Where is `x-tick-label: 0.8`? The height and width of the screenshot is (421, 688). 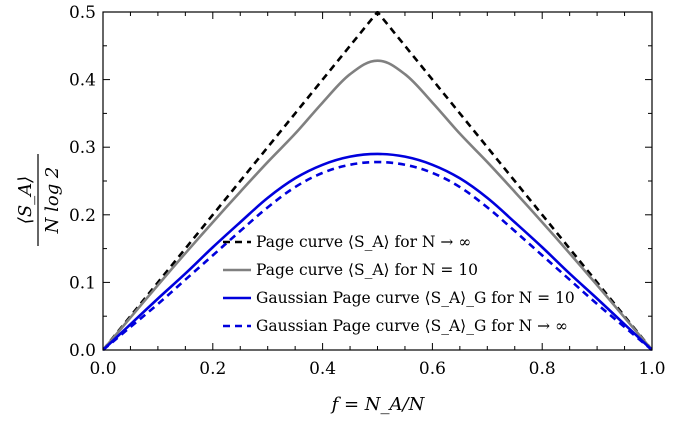
x-tick-label: 0.8 is located at coordinates (542, 369).